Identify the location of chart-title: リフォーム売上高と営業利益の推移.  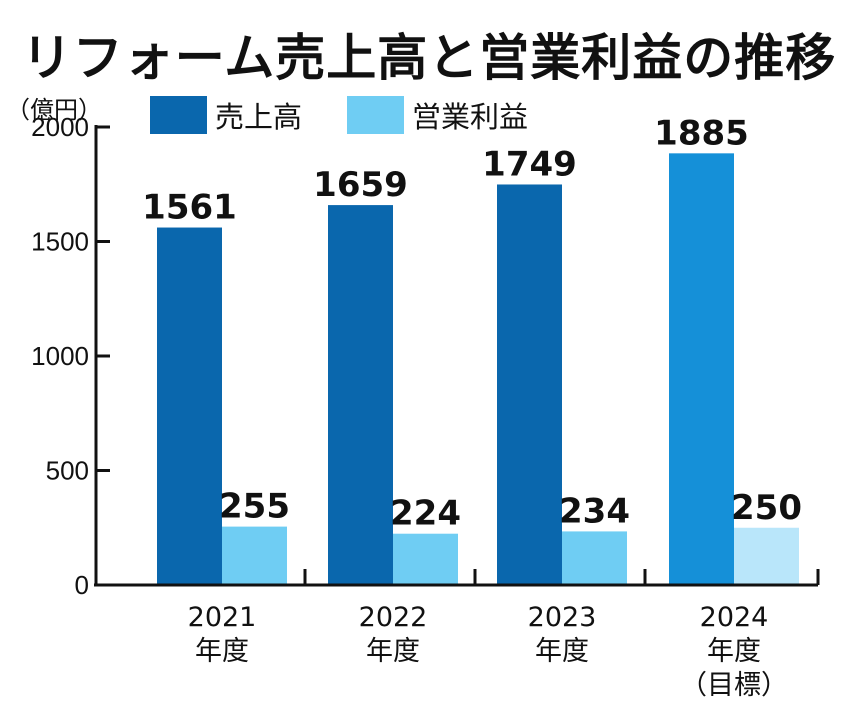
(429, 58).